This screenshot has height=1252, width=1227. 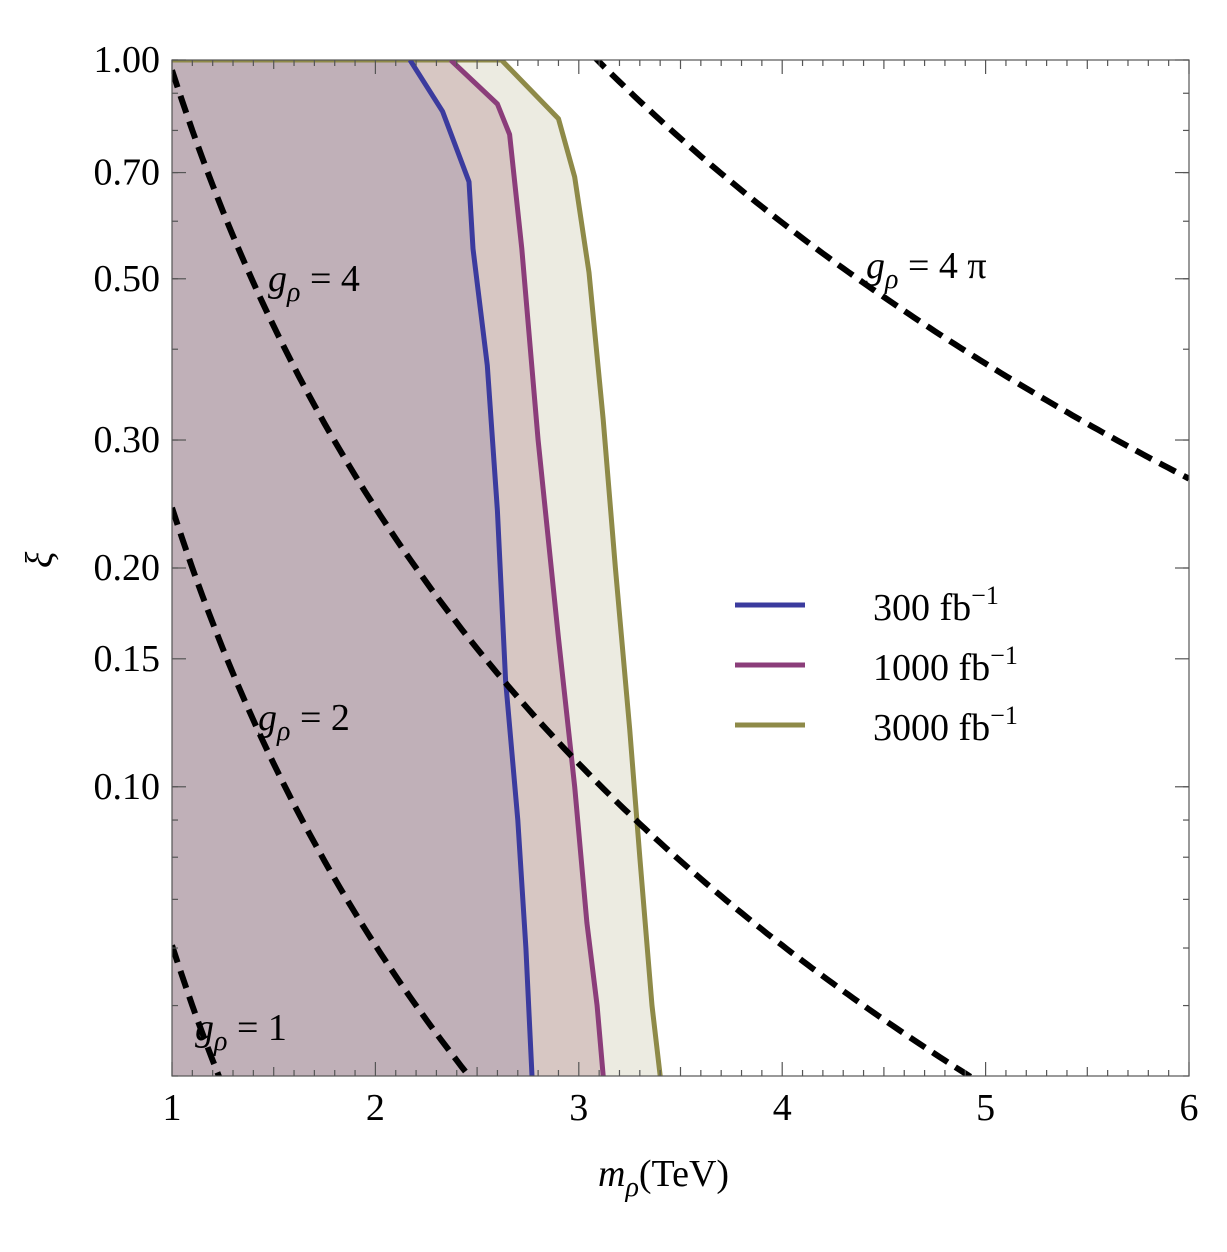 I want to click on y-tick-label: 1.00, so click(x=127, y=60).